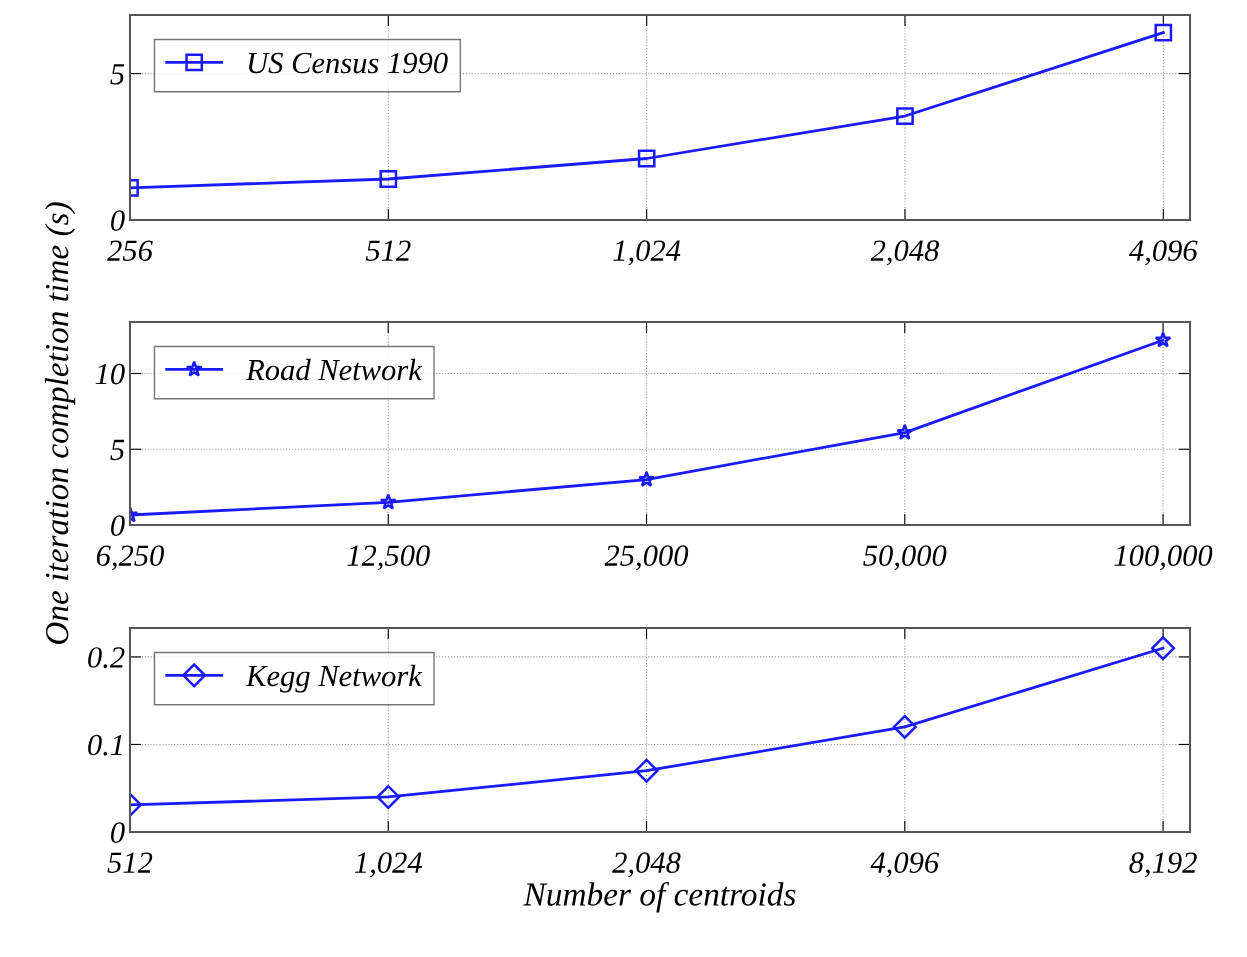 This screenshot has height=957, width=1247. What do you see at coordinates (1163, 865) in the screenshot?
I see `x-tick-label: 8,192` at bounding box center [1163, 865].